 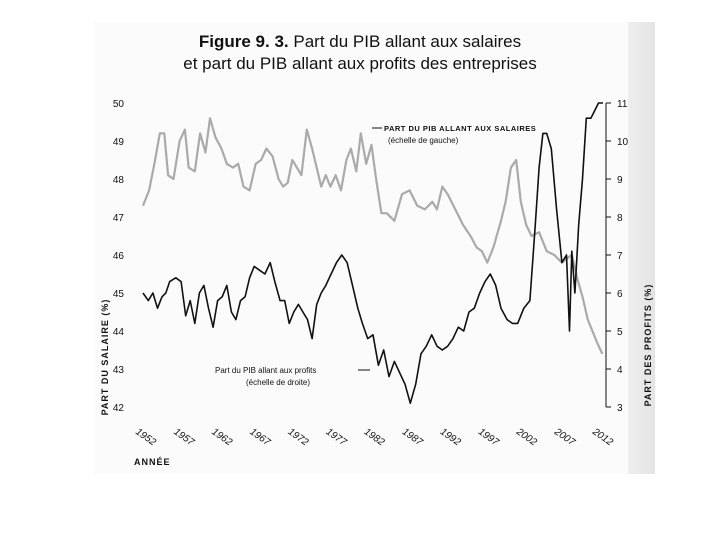 What do you see at coordinates (119, 180) in the screenshot?
I see `y-left-tick-label: 48` at bounding box center [119, 180].